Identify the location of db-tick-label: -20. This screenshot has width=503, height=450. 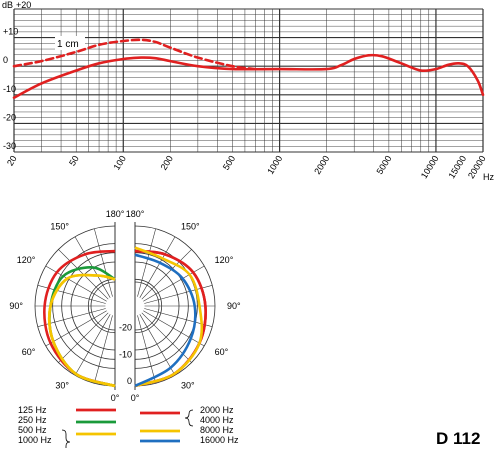
(9, 117).